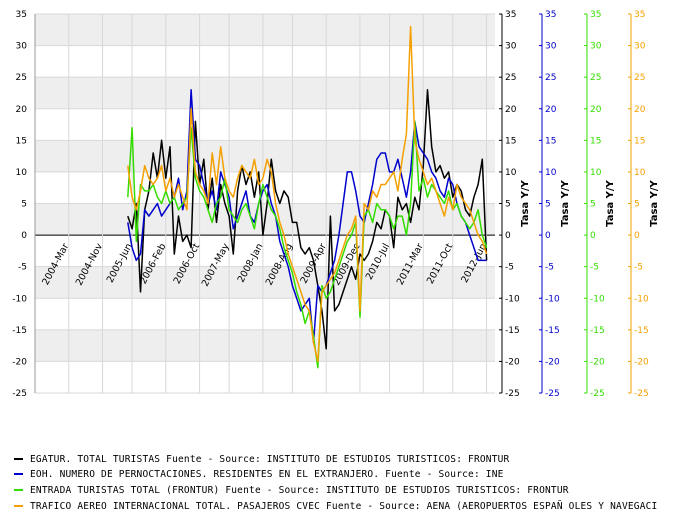 The height and width of the screenshot is (520, 694). Describe the element at coordinates (21, 15) in the screenshot. I see `y-tick-label: 35` at that location.